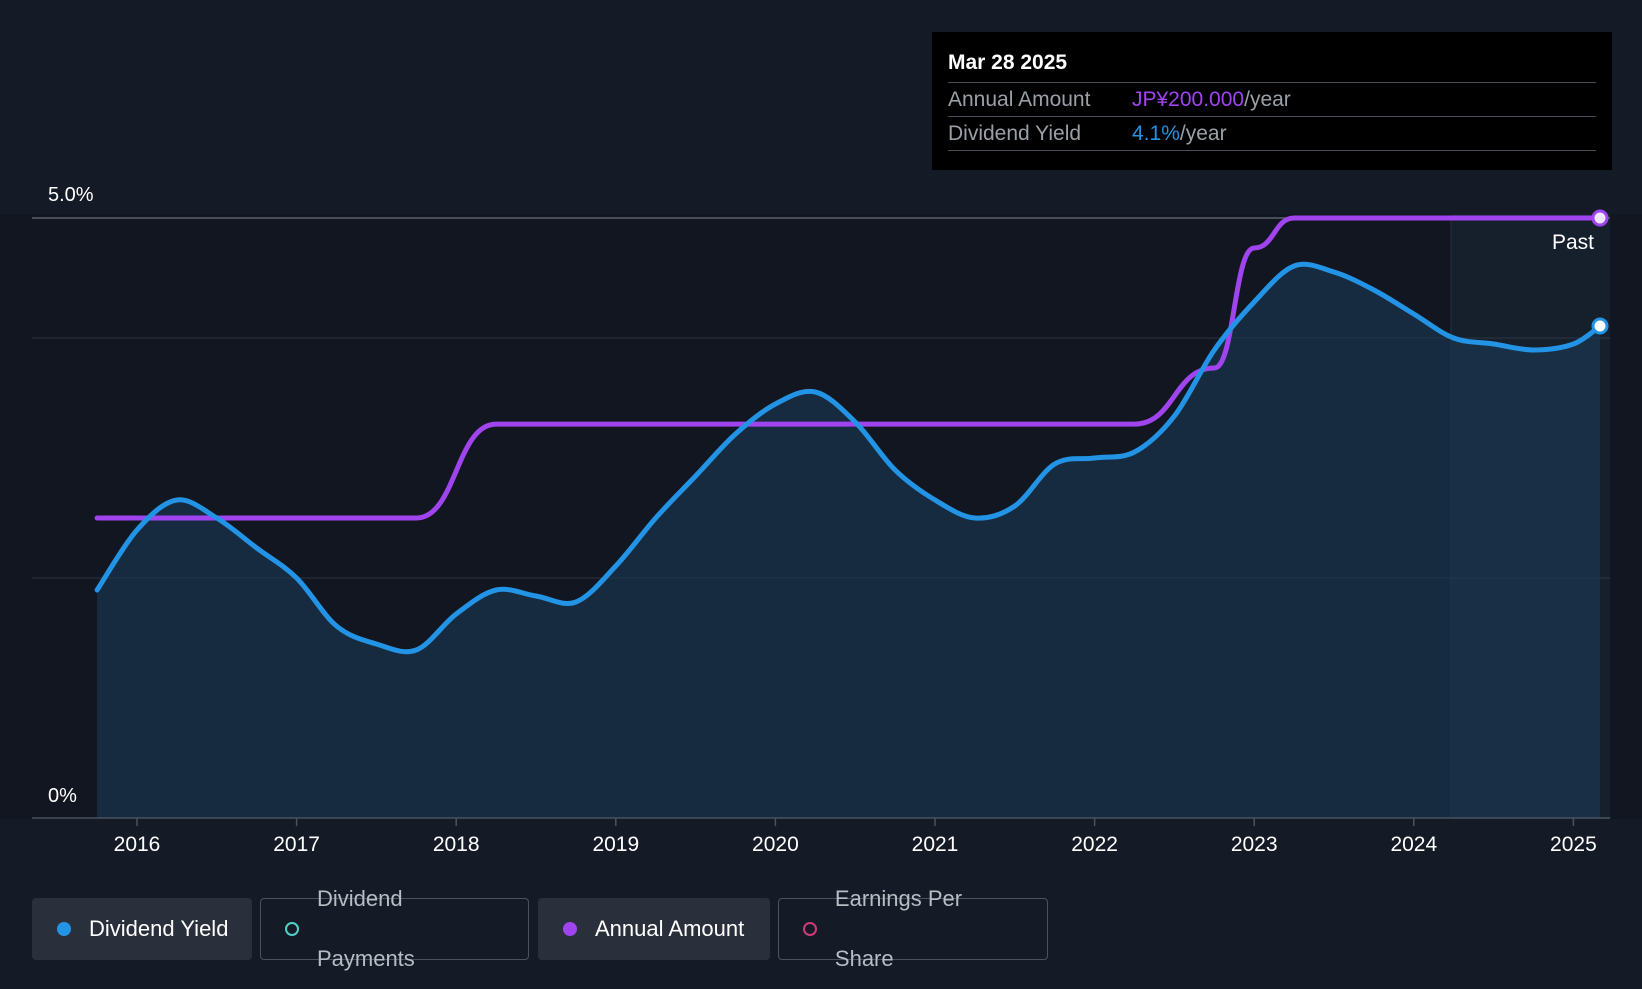  I want to click on legend-earnings-per-share: Earnings Per Share, so click(913, 928).